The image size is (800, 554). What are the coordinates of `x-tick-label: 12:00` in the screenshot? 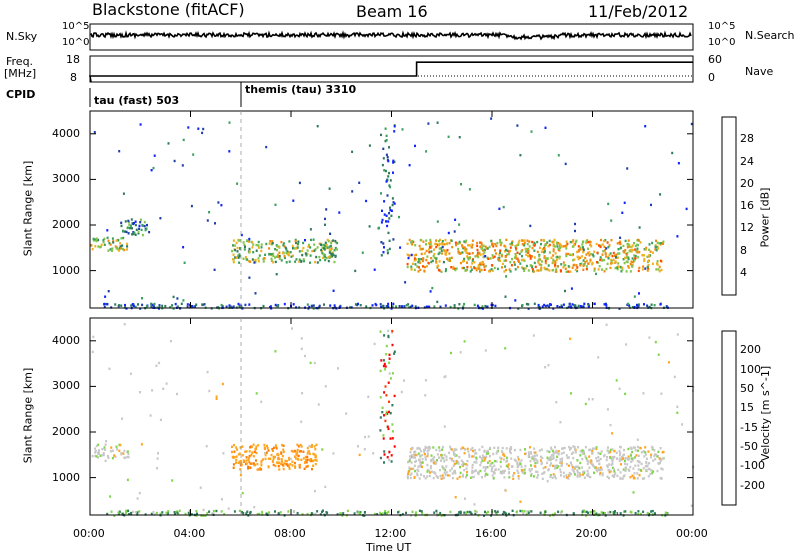 It's located at (390, 533).